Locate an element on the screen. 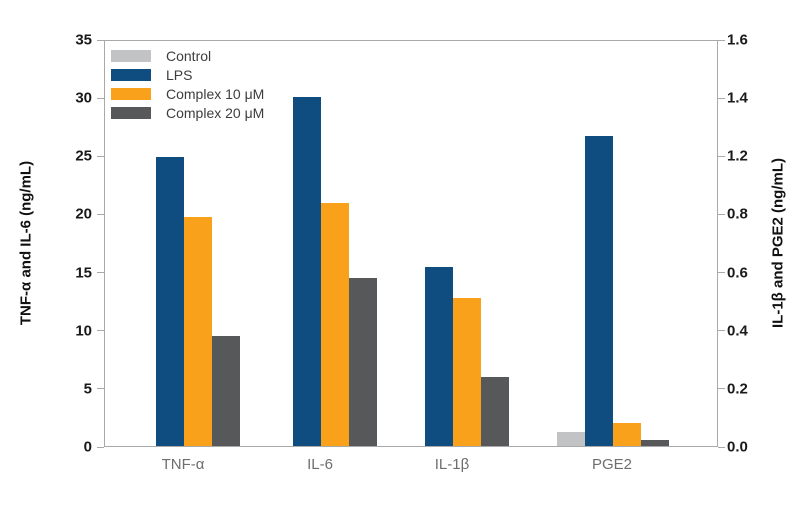 The image size is (800, 506). left-axis-tick-label-25: 25 is located at coordinates (83, 156).